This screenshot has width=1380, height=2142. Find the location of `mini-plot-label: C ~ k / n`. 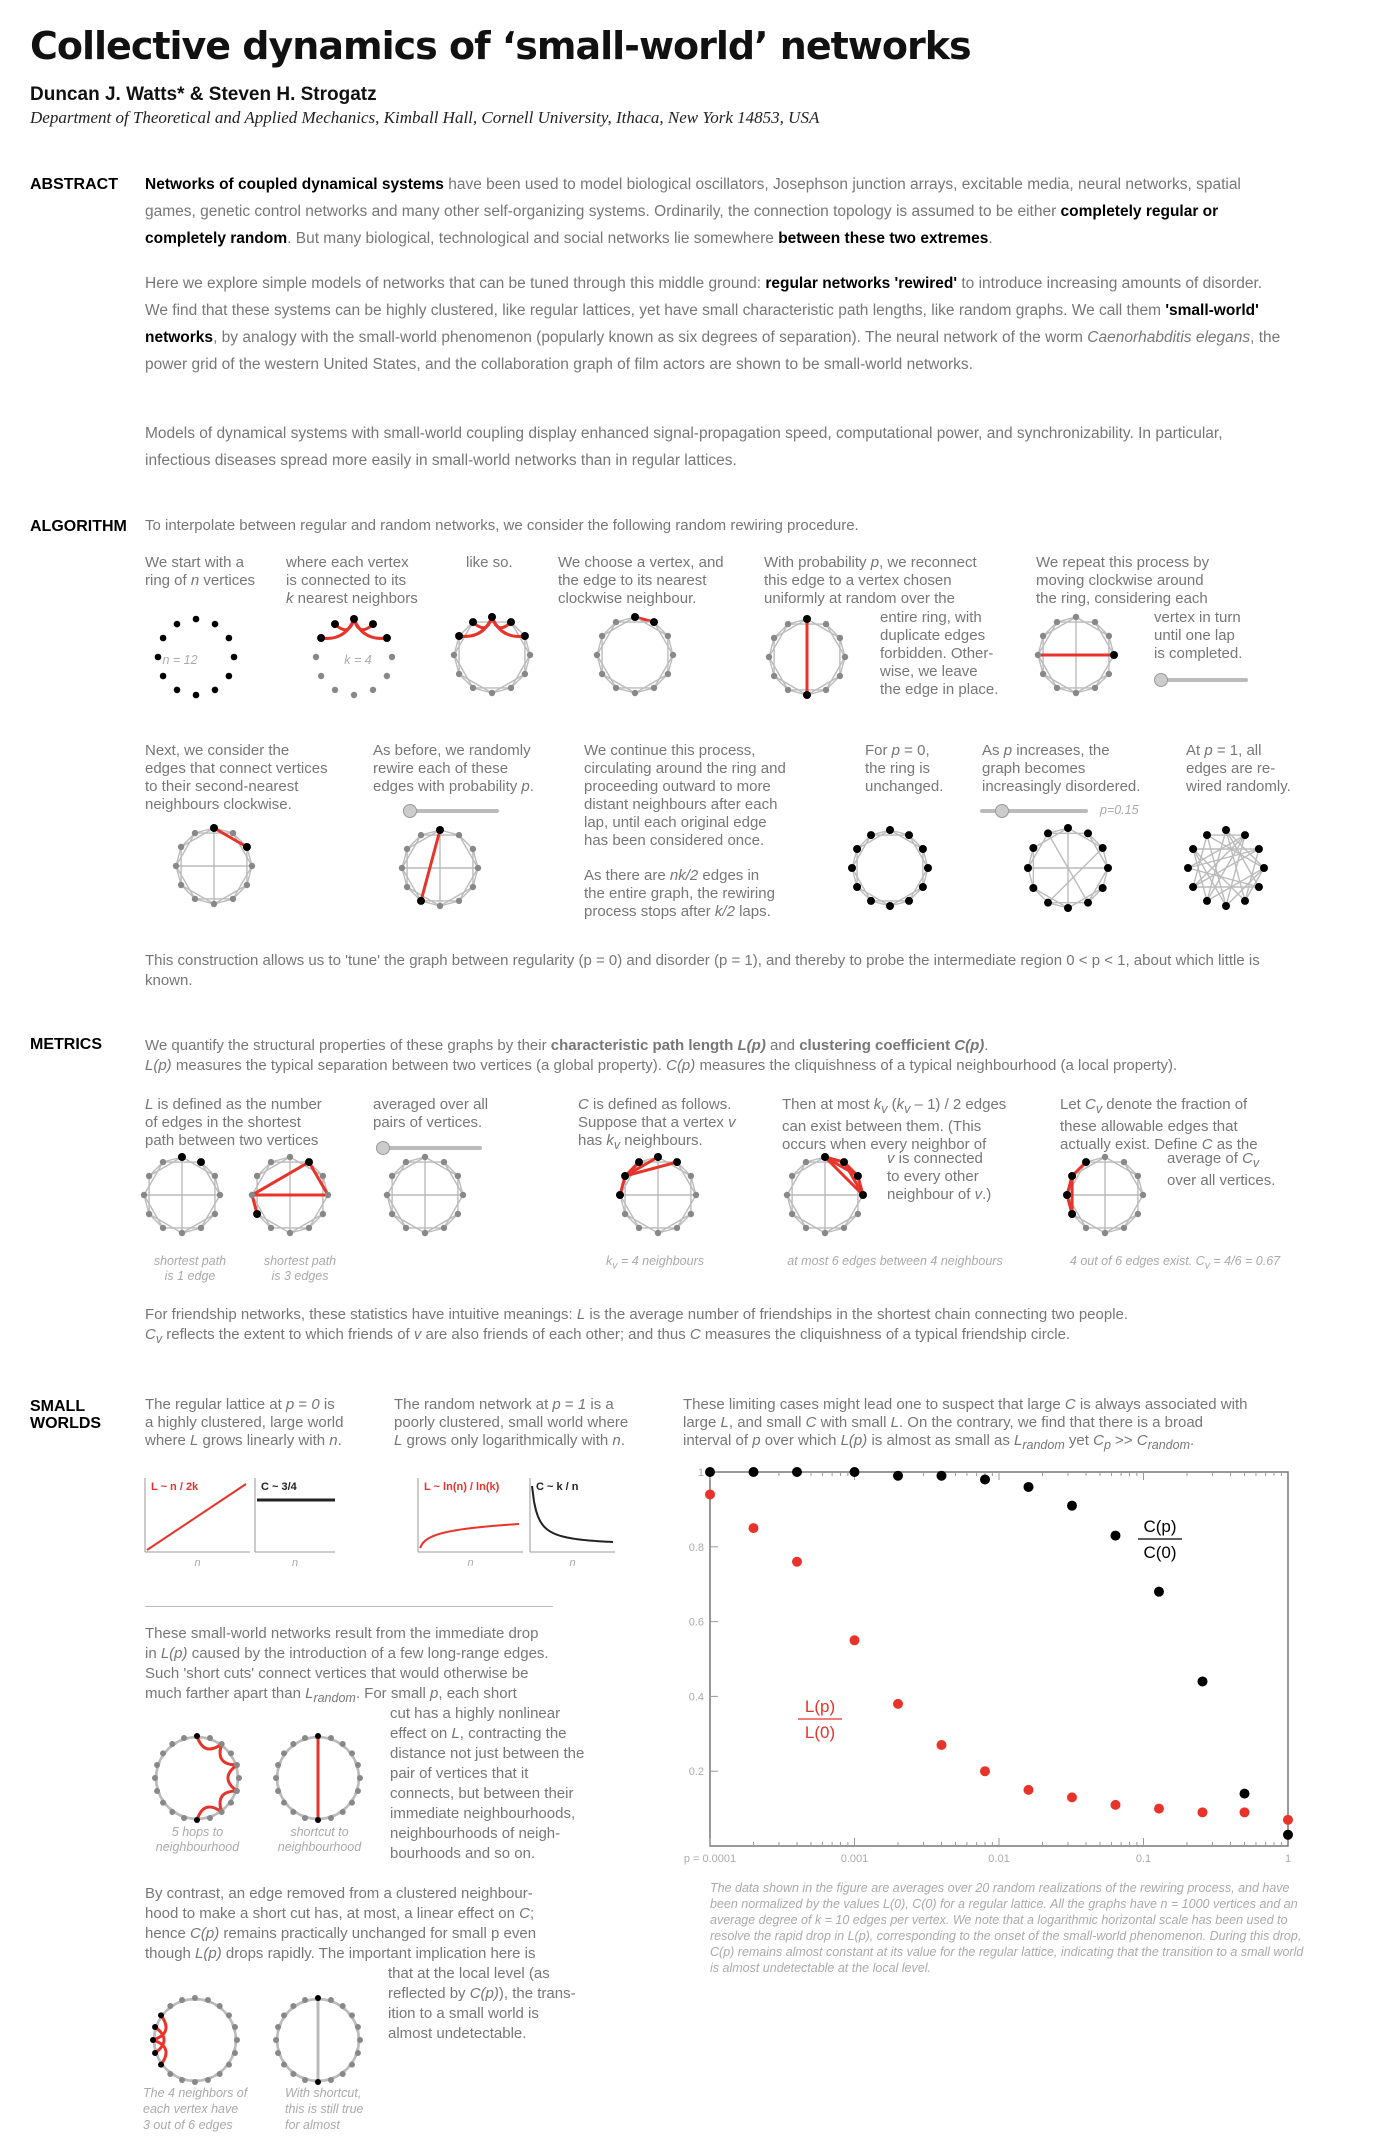

mini-plot-label: C ~ k / n is located at coordinates (557, 1487).